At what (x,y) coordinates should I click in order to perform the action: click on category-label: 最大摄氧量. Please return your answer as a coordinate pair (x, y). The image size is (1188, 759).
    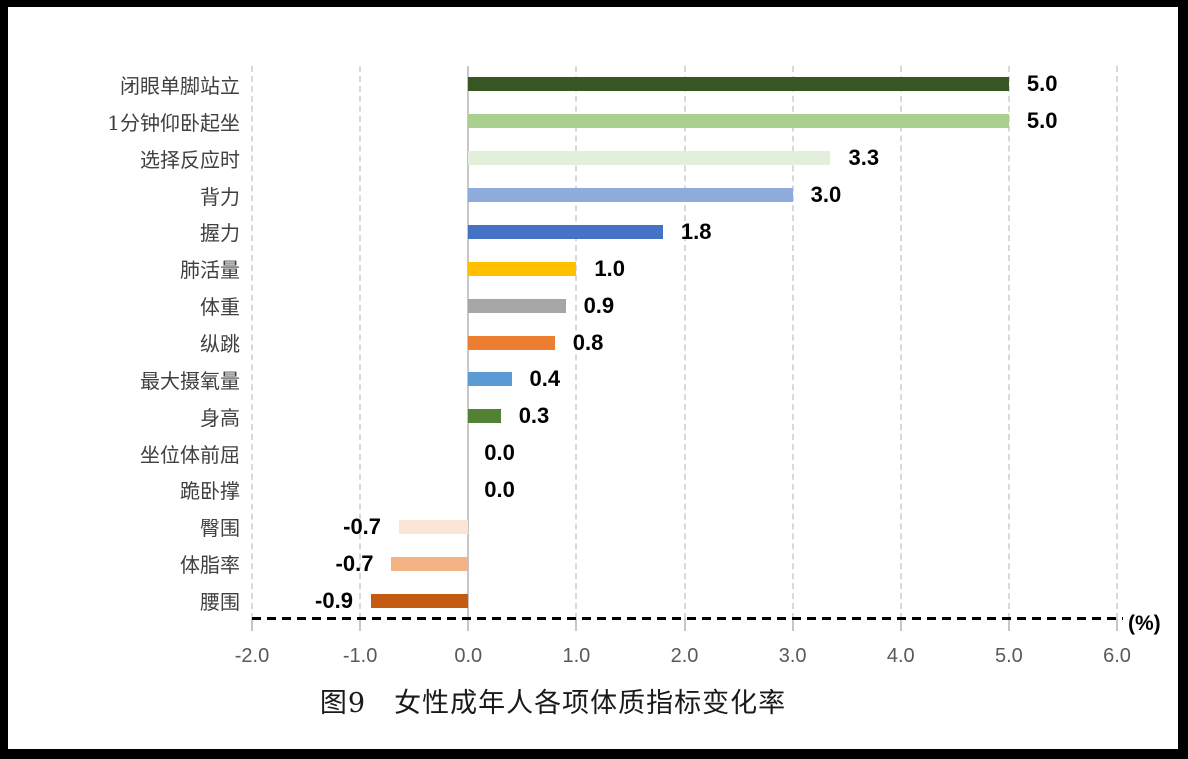
    Looking at the image, I should click on (190, 380).